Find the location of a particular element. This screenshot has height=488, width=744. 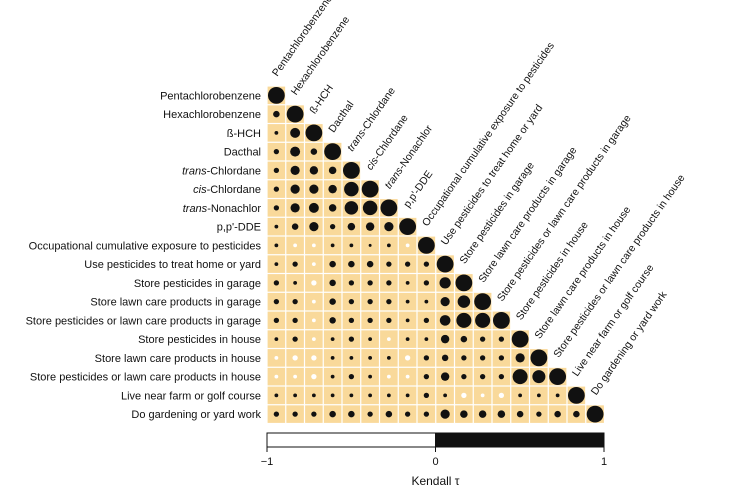

row-label: Store lawn care products in garage is located at coordinates (175, 303).